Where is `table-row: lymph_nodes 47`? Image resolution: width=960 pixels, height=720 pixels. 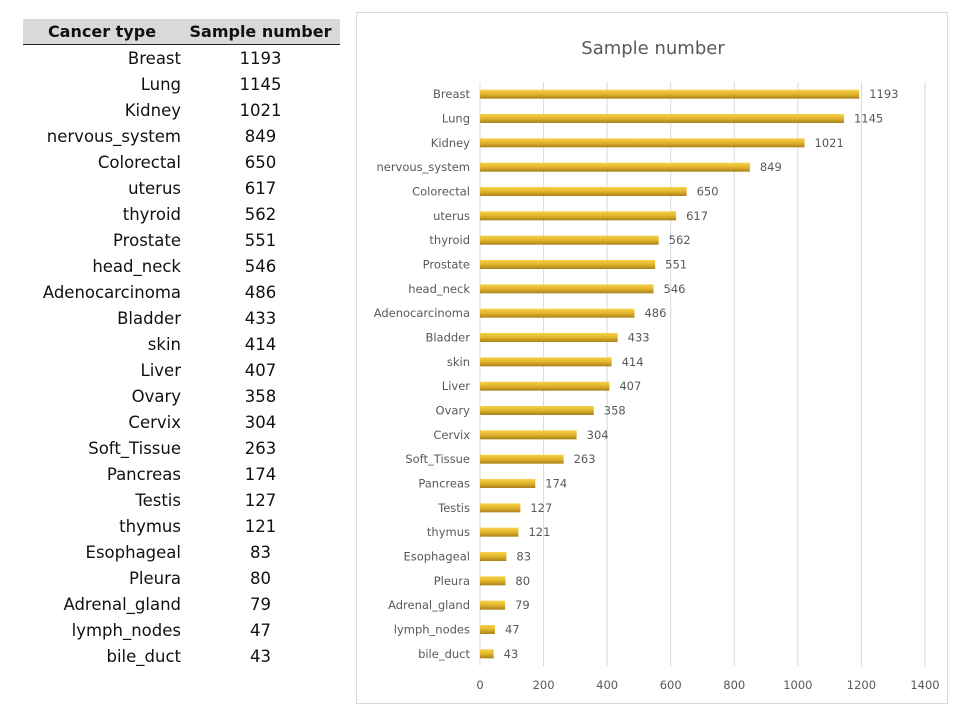
table-row: lymph_nodes 47 is located at coordinates (181, 630).